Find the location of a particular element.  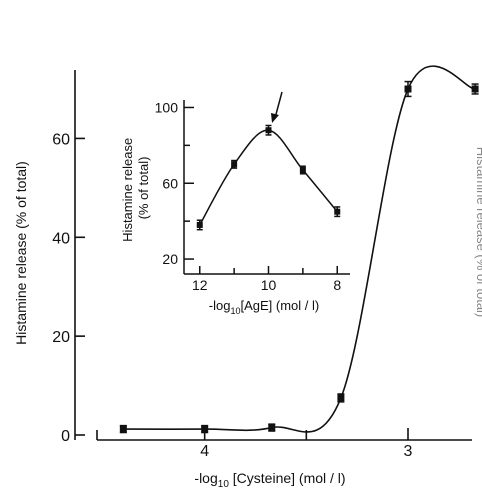

inset-y-tick-label: 100 is located at coordinates (167, 107).